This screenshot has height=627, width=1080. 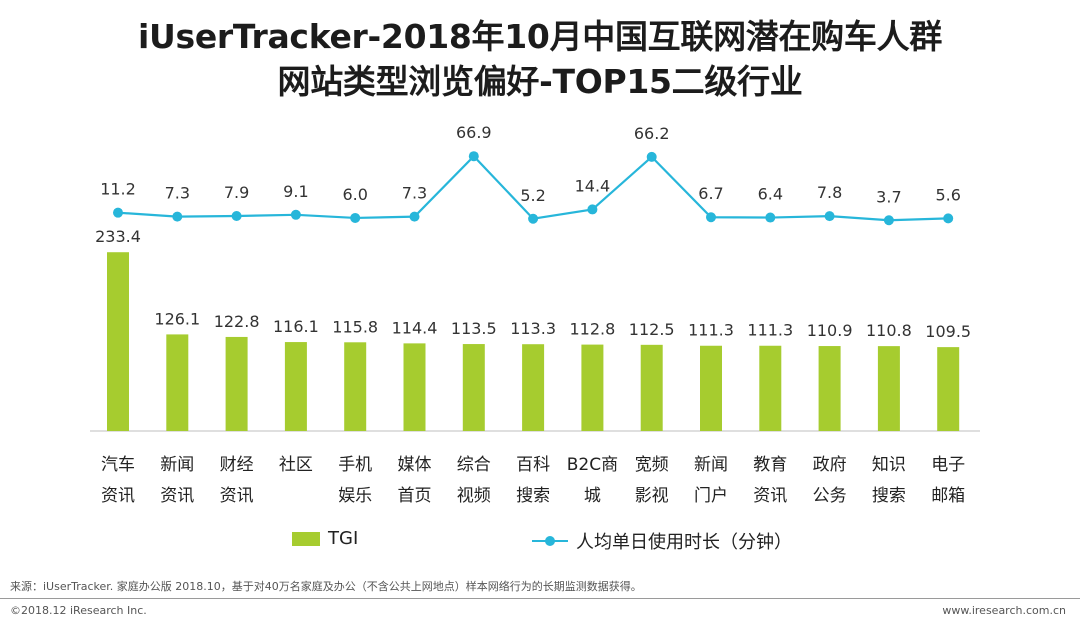 What do you see at coordinates (474, 328) in the screenshot?
I see `tgi-bar-label: 113.5` at bounding box center [474, 328].